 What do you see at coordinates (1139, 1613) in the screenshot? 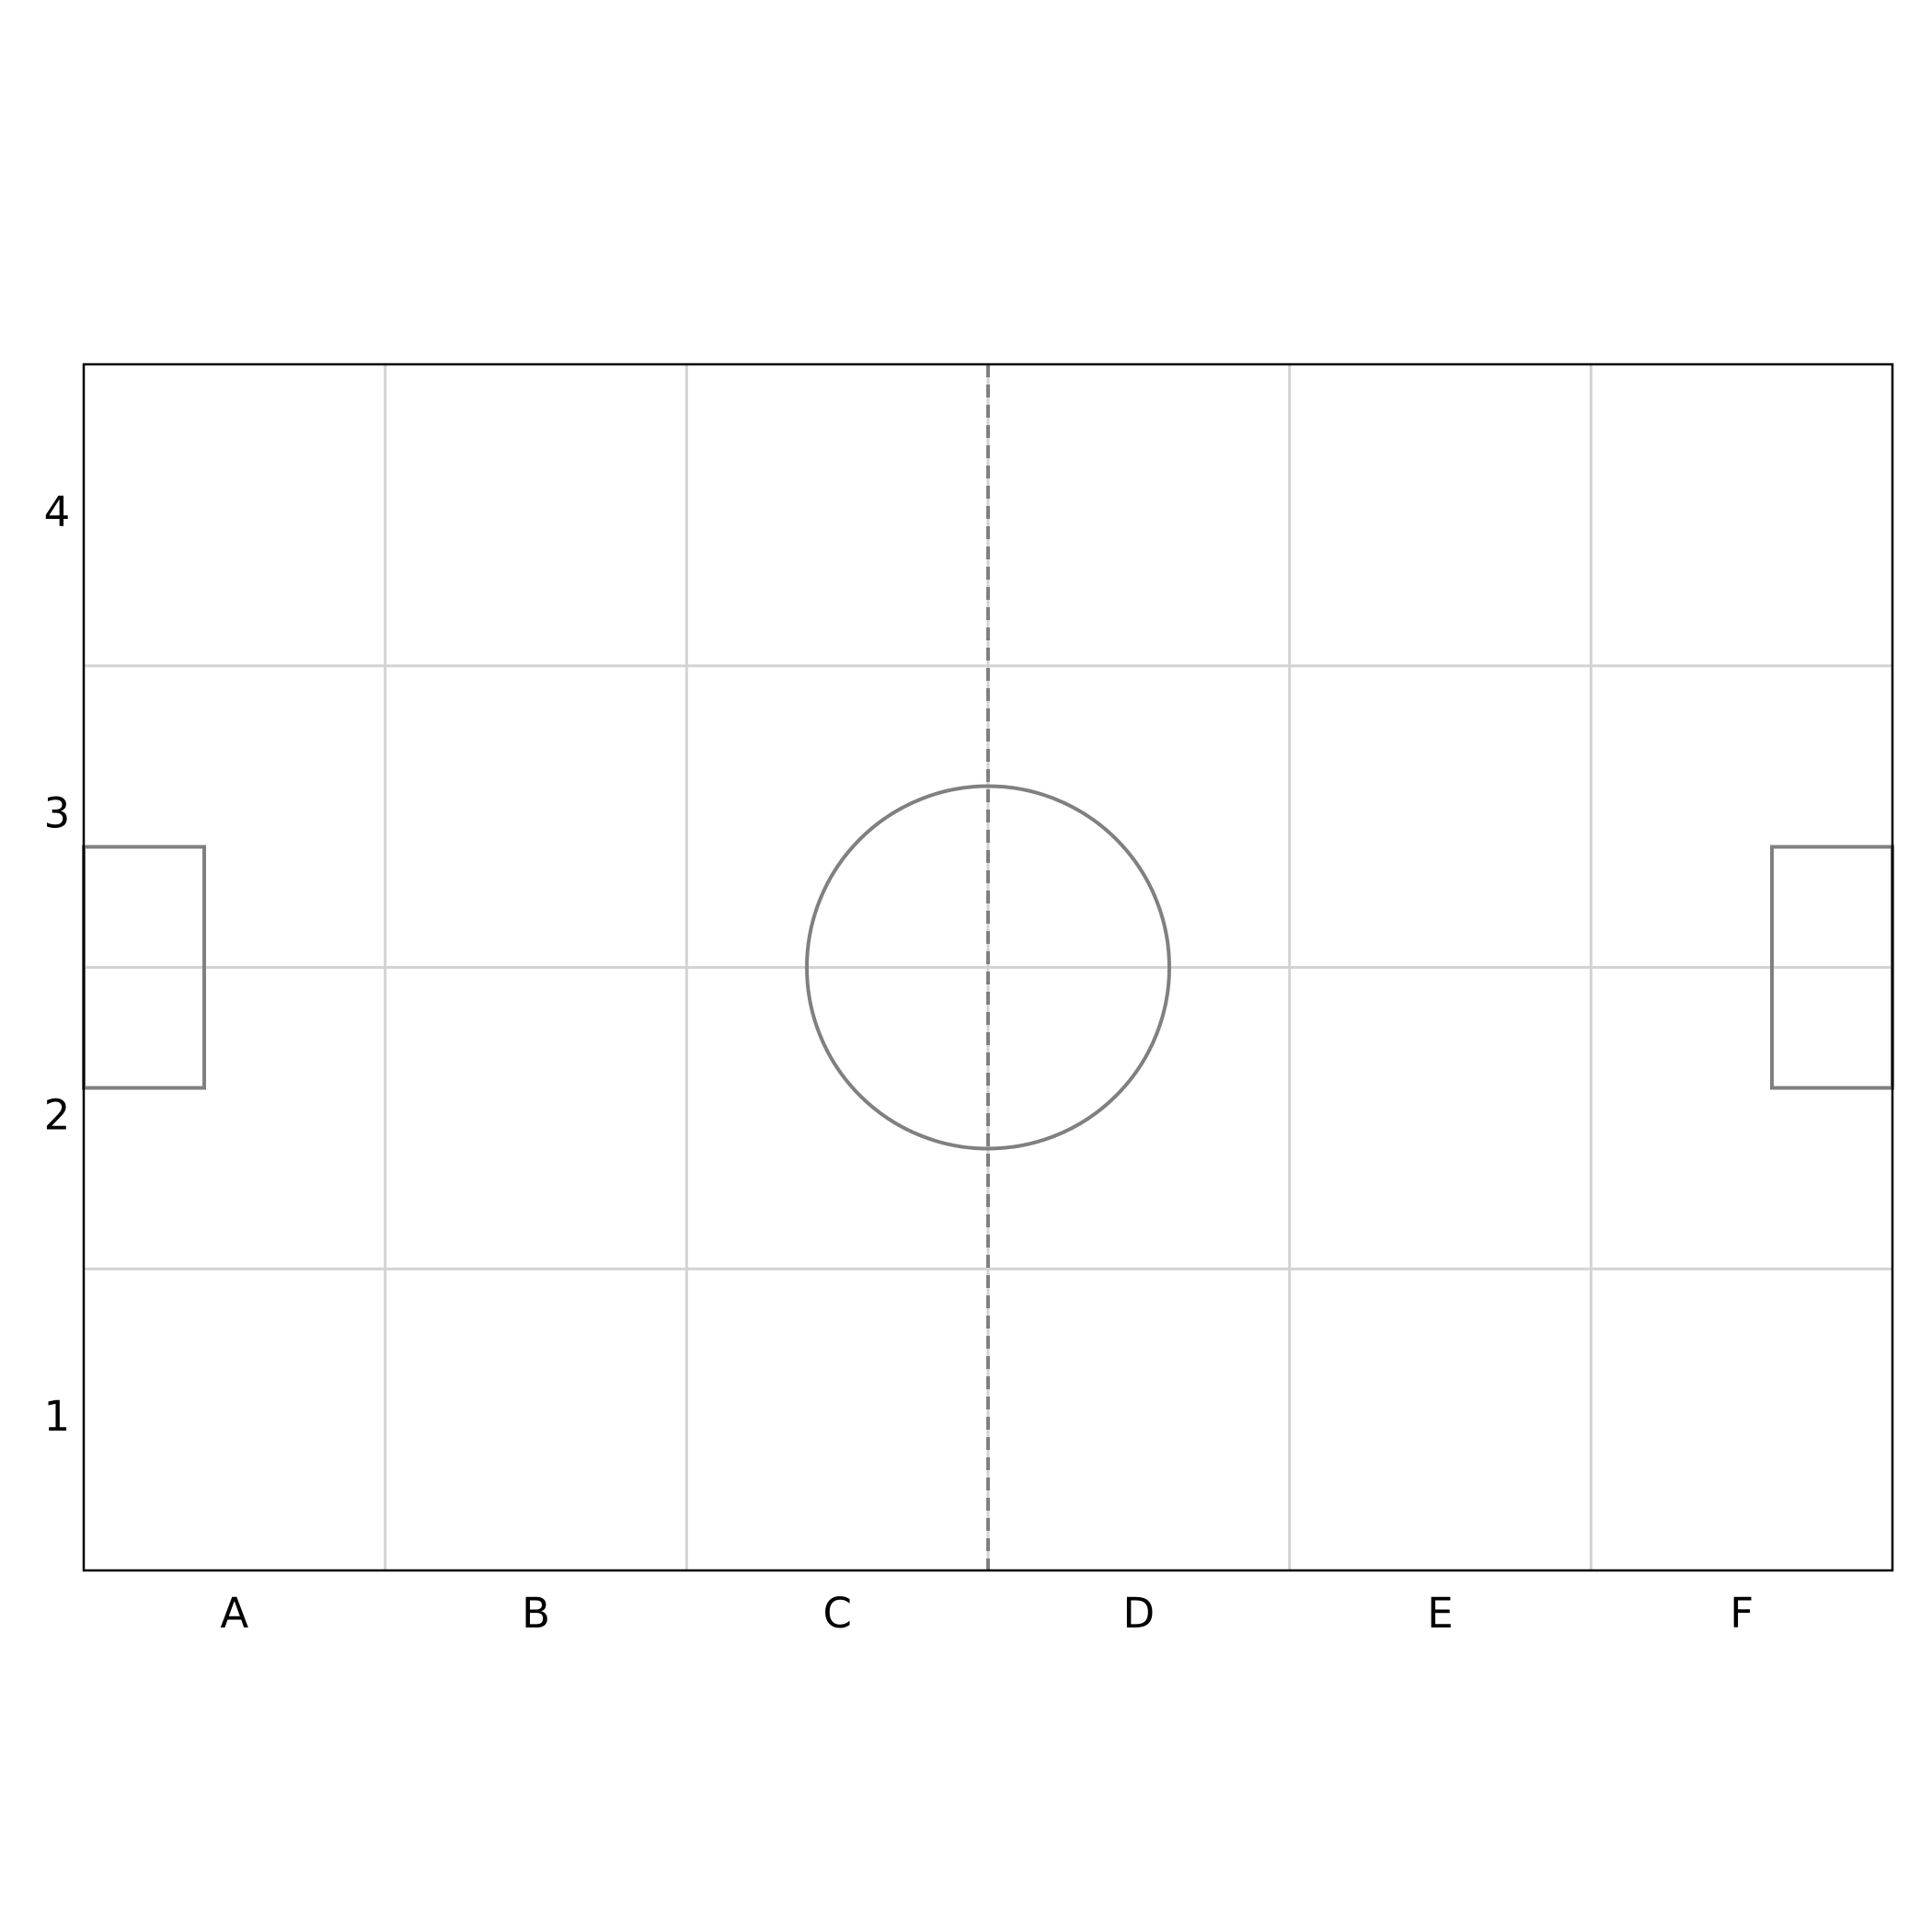
I see `column-label: D` at bounding box center [1139, 1613].